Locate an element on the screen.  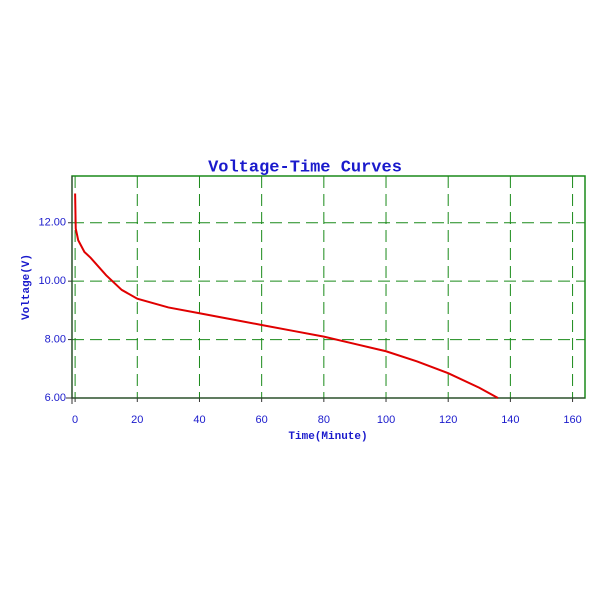
y-tick-label: 6.00 is located at coordinates (55, 398).